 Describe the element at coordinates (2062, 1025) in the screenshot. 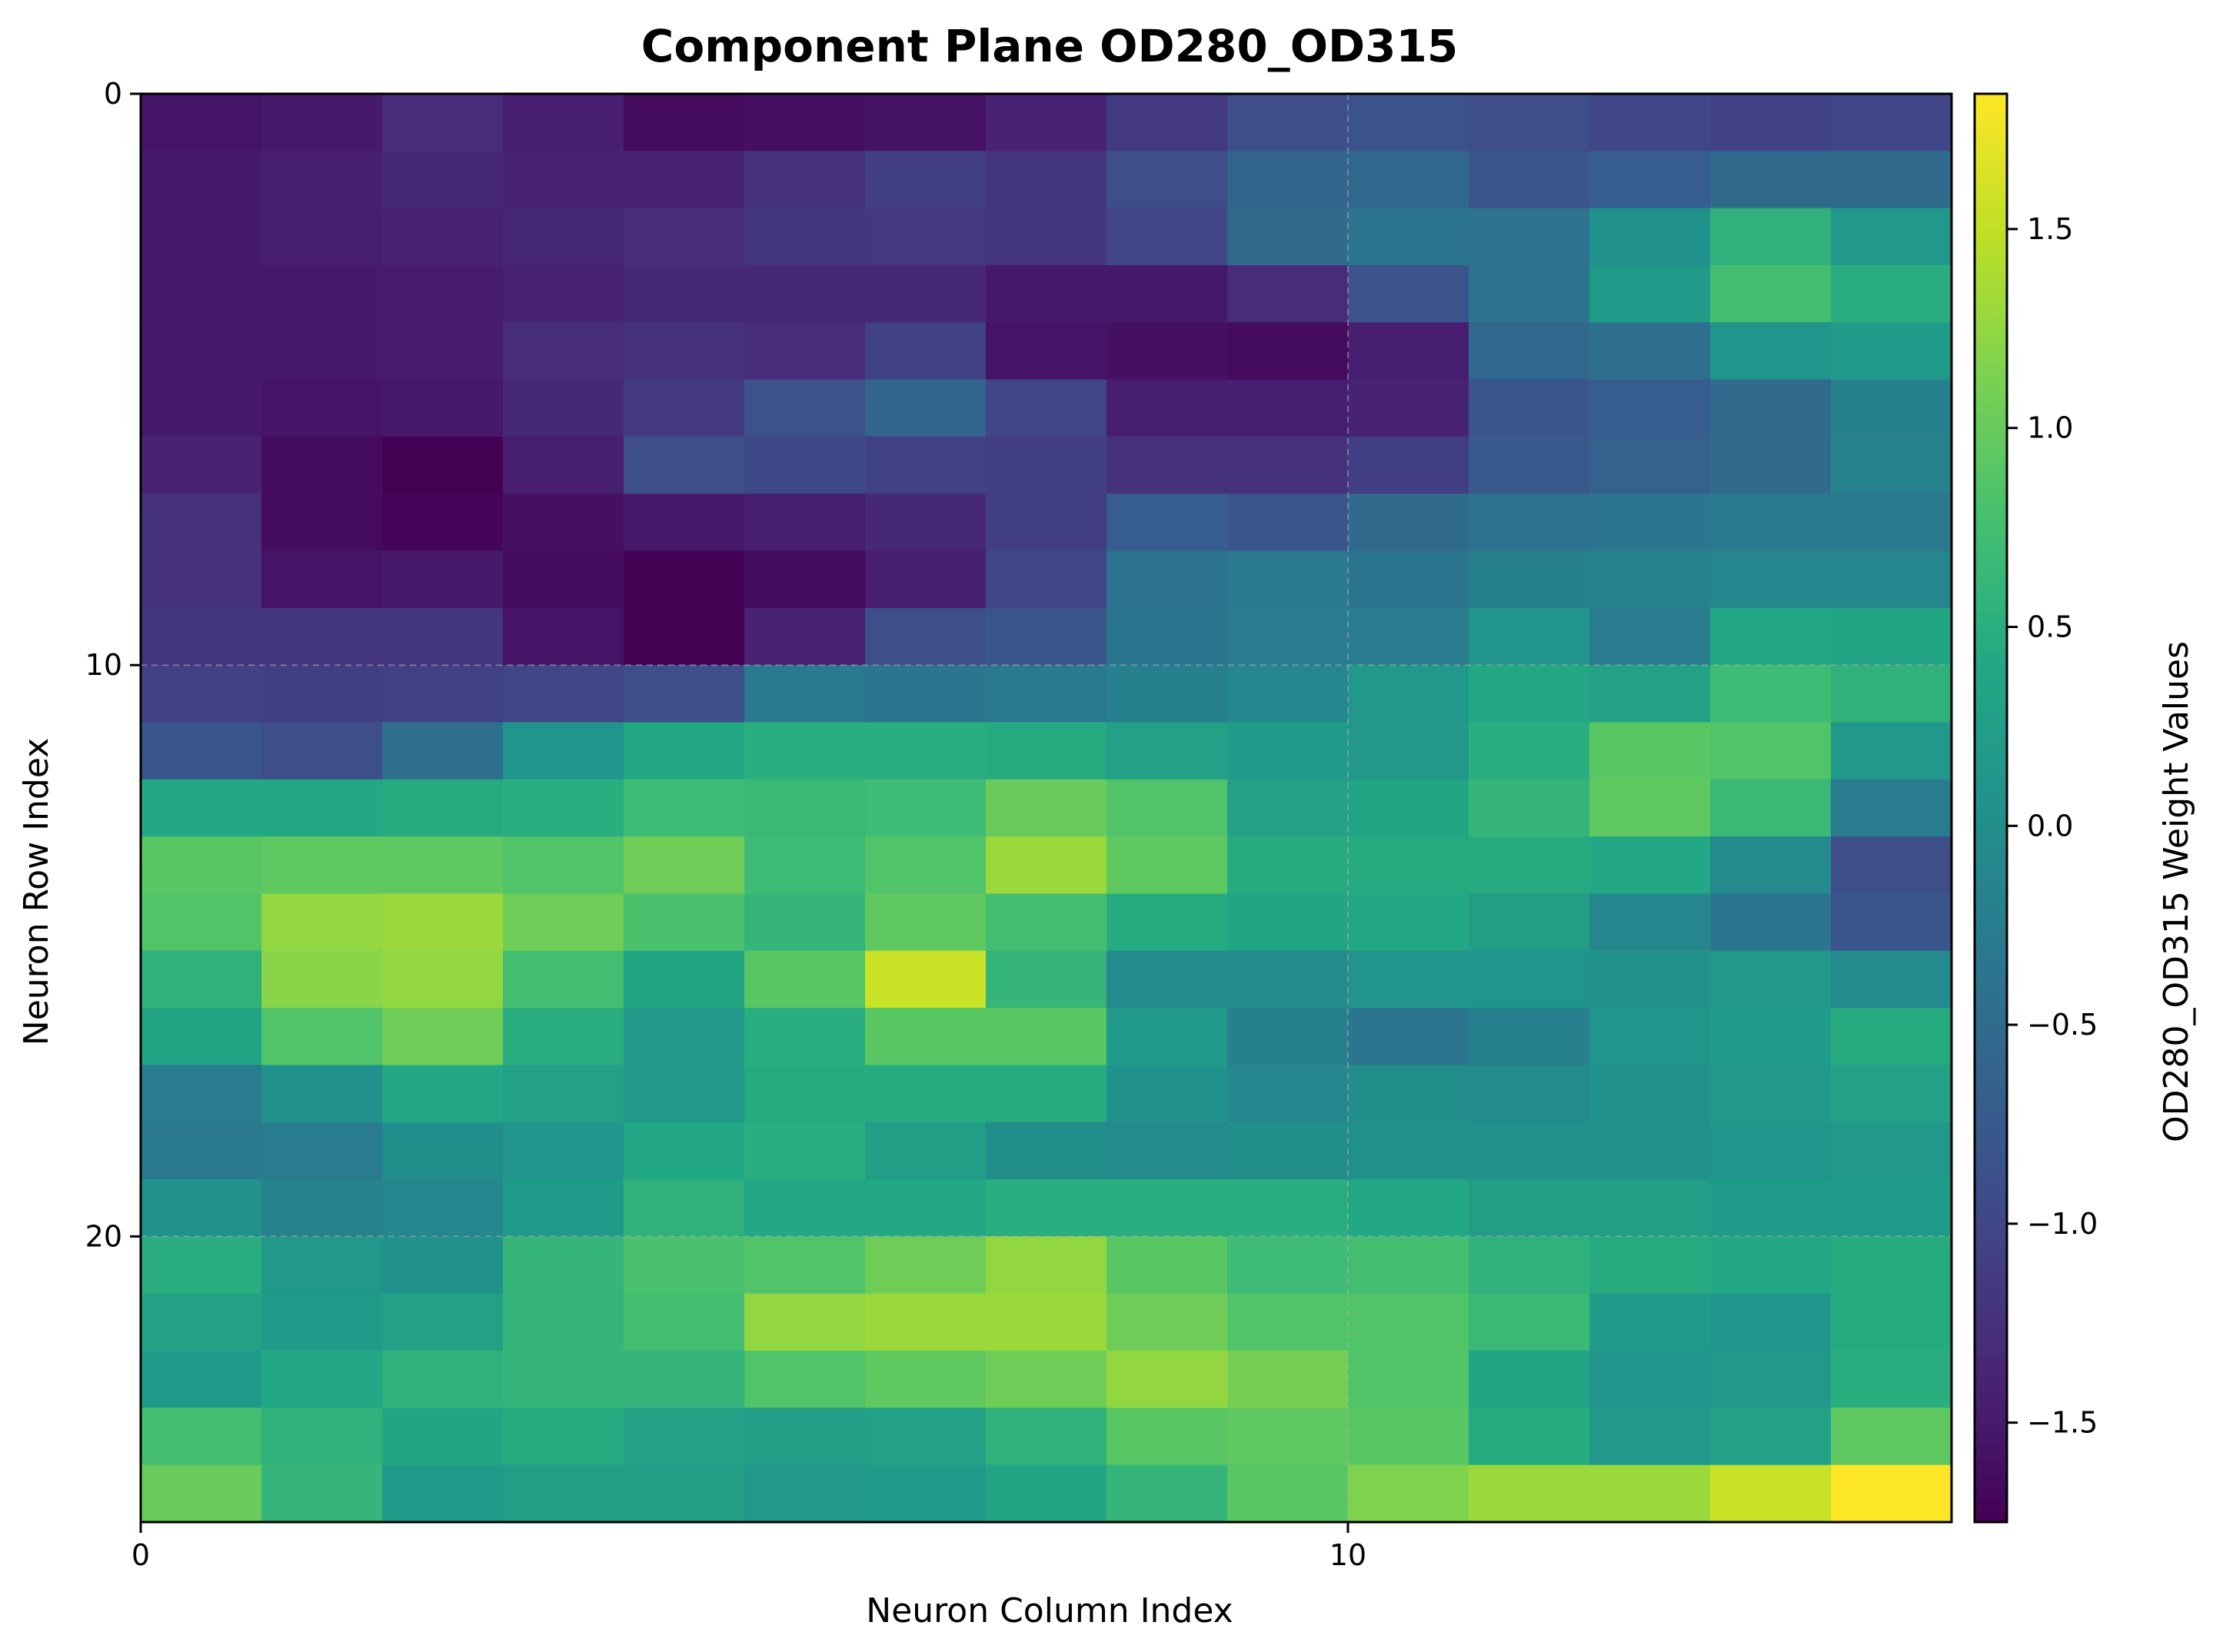

I see `colorbar-tick-label: −0.5` at that location.